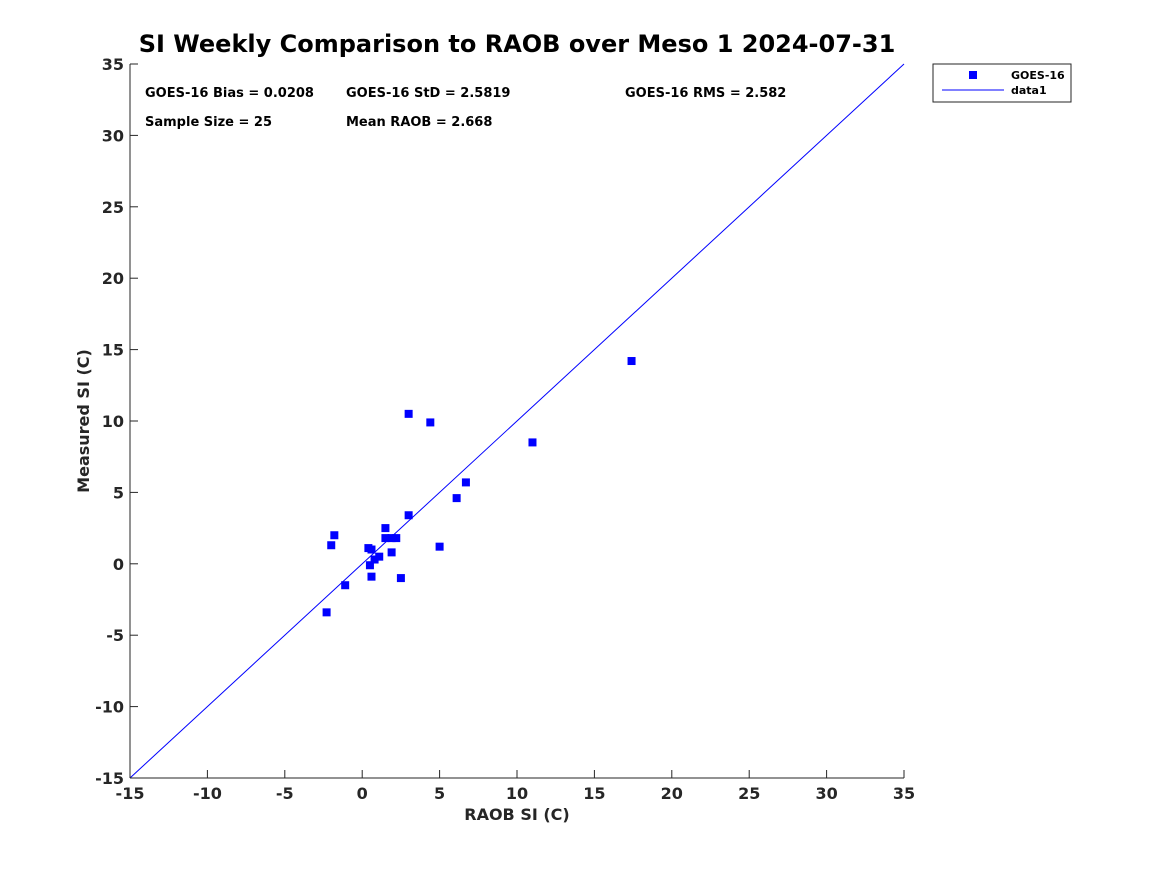  I want to click on x-tick-label: 0, so click(362, 793).